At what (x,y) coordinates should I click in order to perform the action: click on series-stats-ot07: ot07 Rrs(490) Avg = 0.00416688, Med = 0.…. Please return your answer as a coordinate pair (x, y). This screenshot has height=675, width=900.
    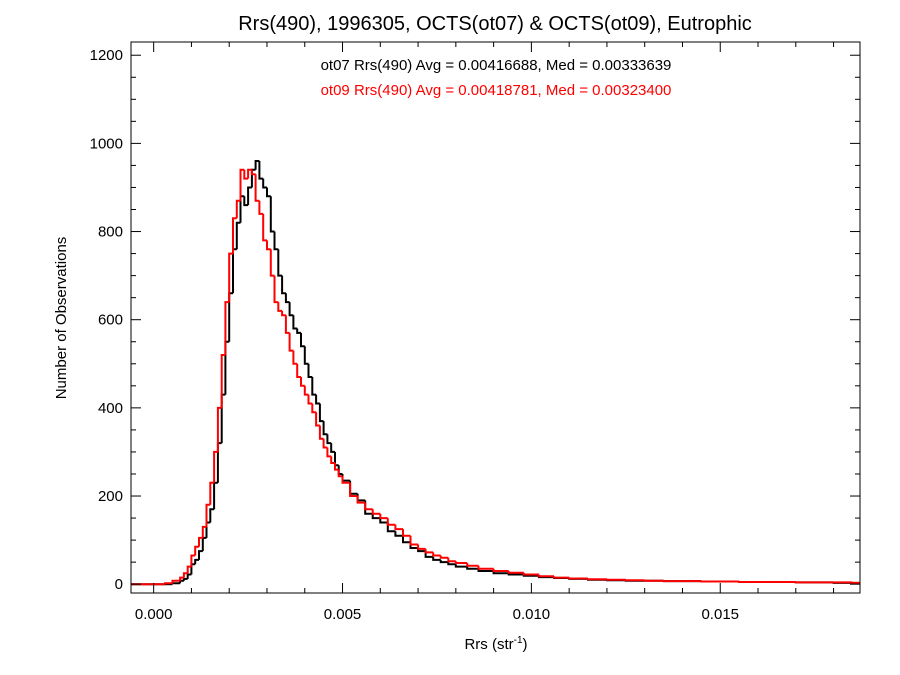
    Looking at the image, I should click on (496, 65).